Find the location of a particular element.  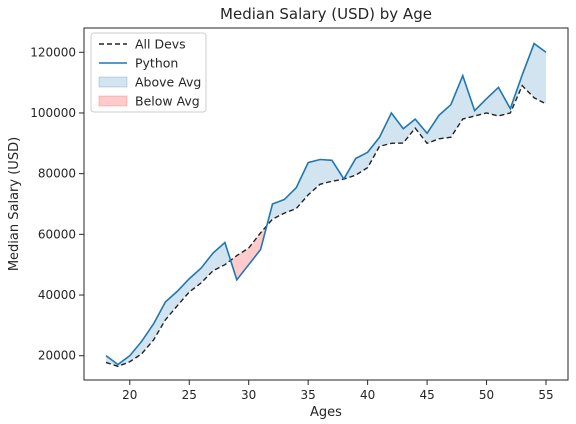

legend-box is located at coordinates (148, 72).